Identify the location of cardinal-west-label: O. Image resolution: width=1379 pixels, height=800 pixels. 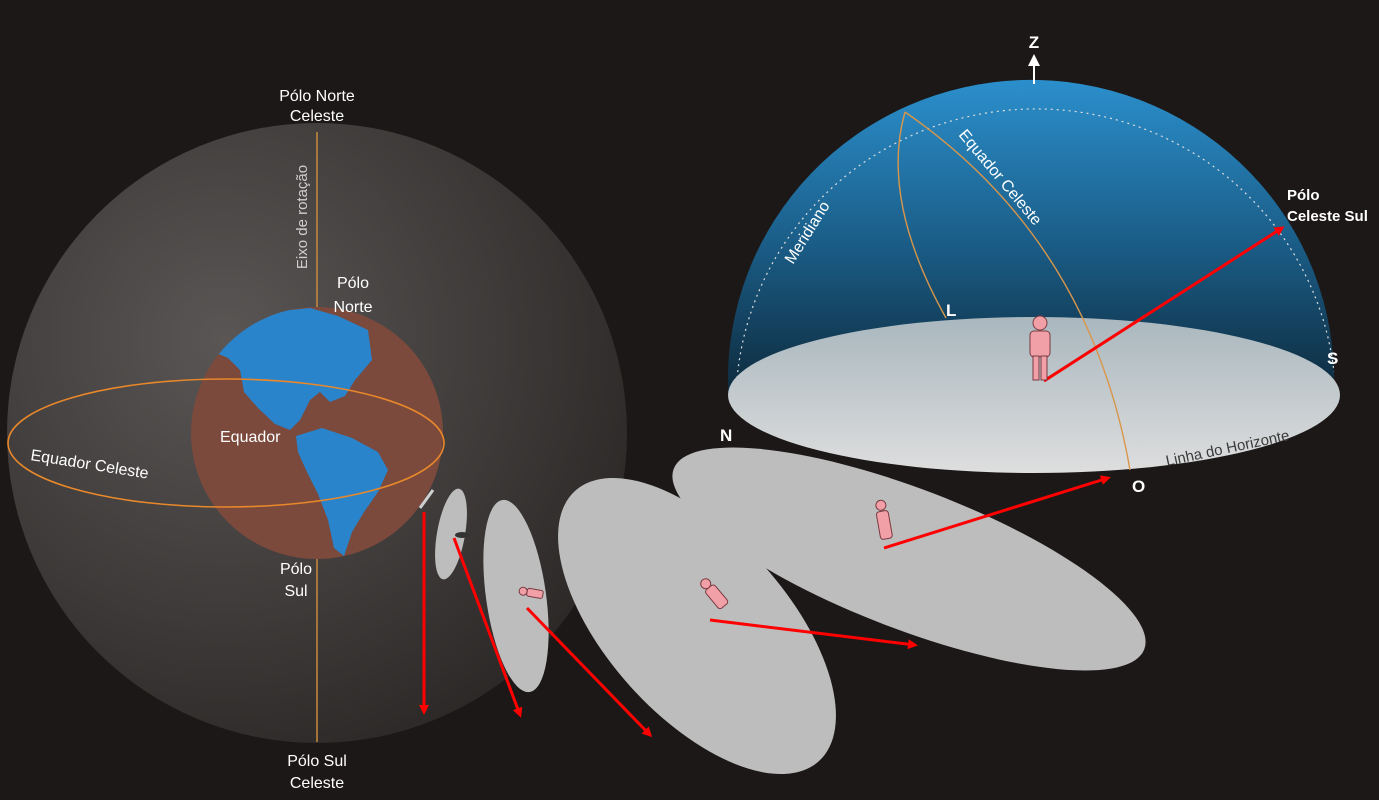
(1138, 486).